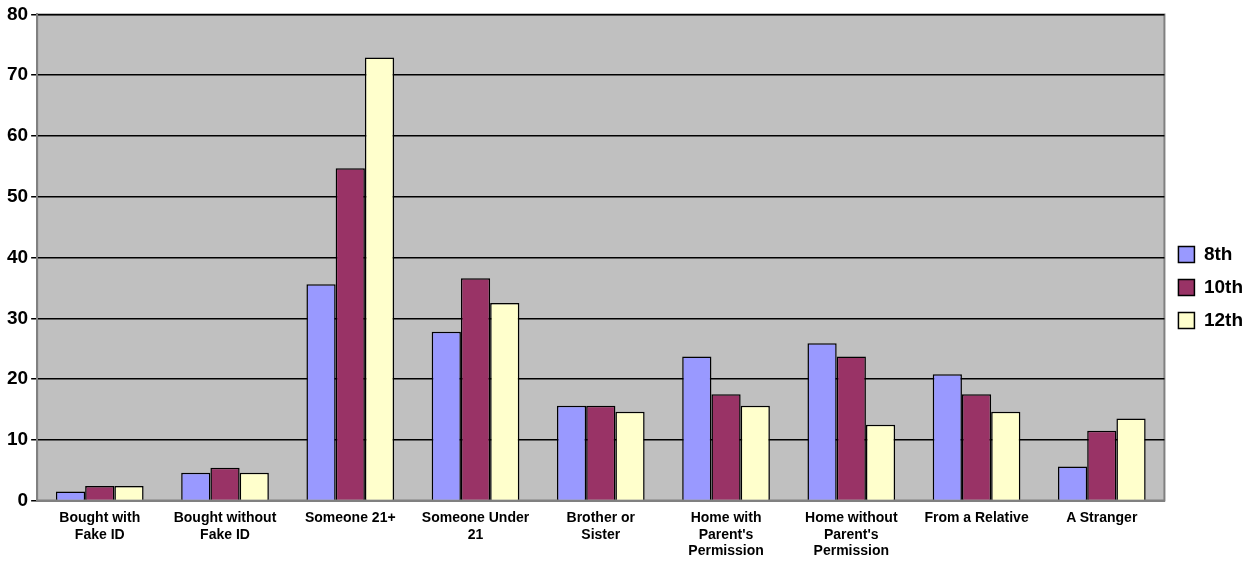 The height and width of the screenshot is (565, 1257). What do you see at coordinates (17, 195) in the screenshot?
I see `y-tick-label: 50` at bounding box center [17, 195].